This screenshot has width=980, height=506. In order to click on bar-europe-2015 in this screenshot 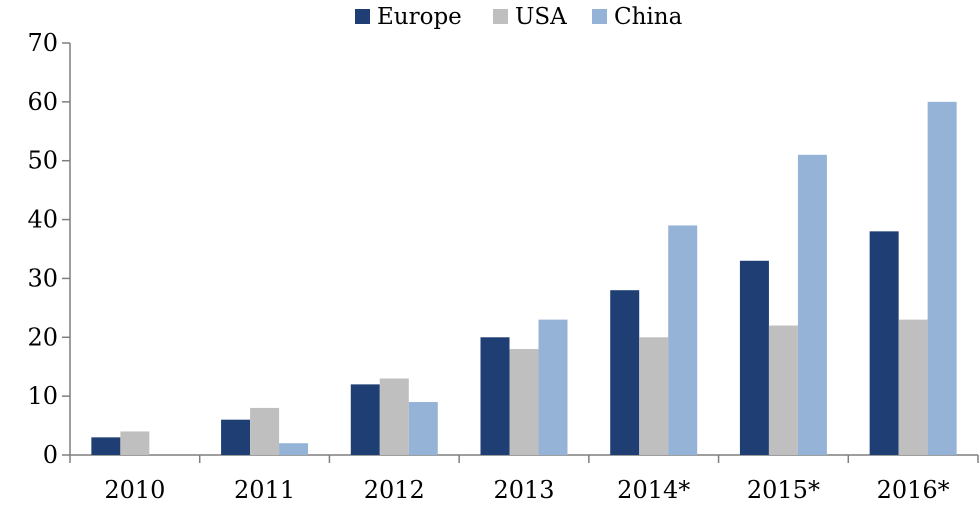, I will do `click(754, 357)`.